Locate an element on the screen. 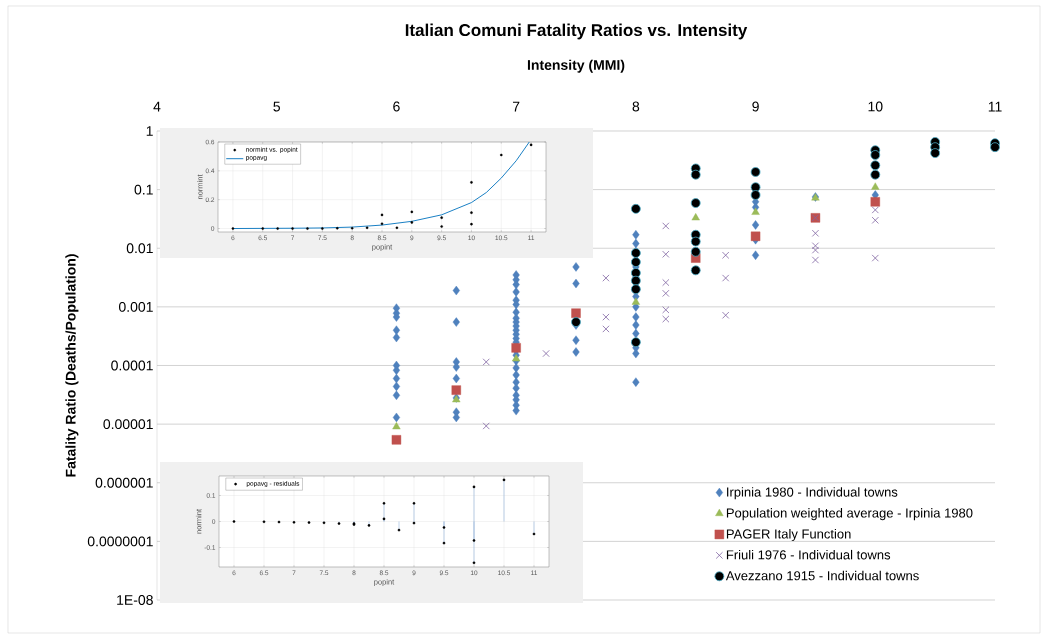  y-tick-label: 0.0000001 is located at coordinates (120, 541).